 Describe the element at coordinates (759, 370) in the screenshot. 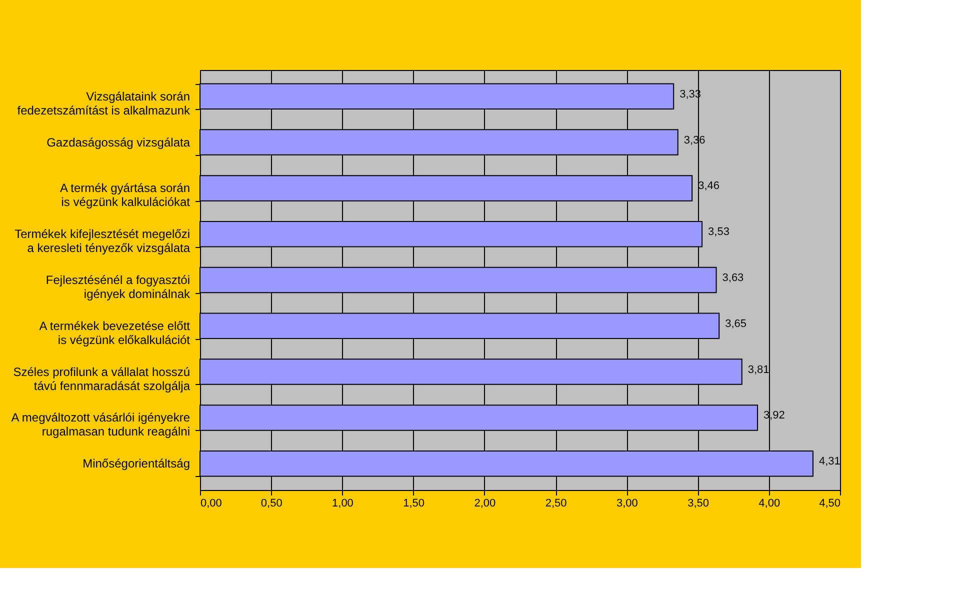

I see `data-label: 3,81` at that location.